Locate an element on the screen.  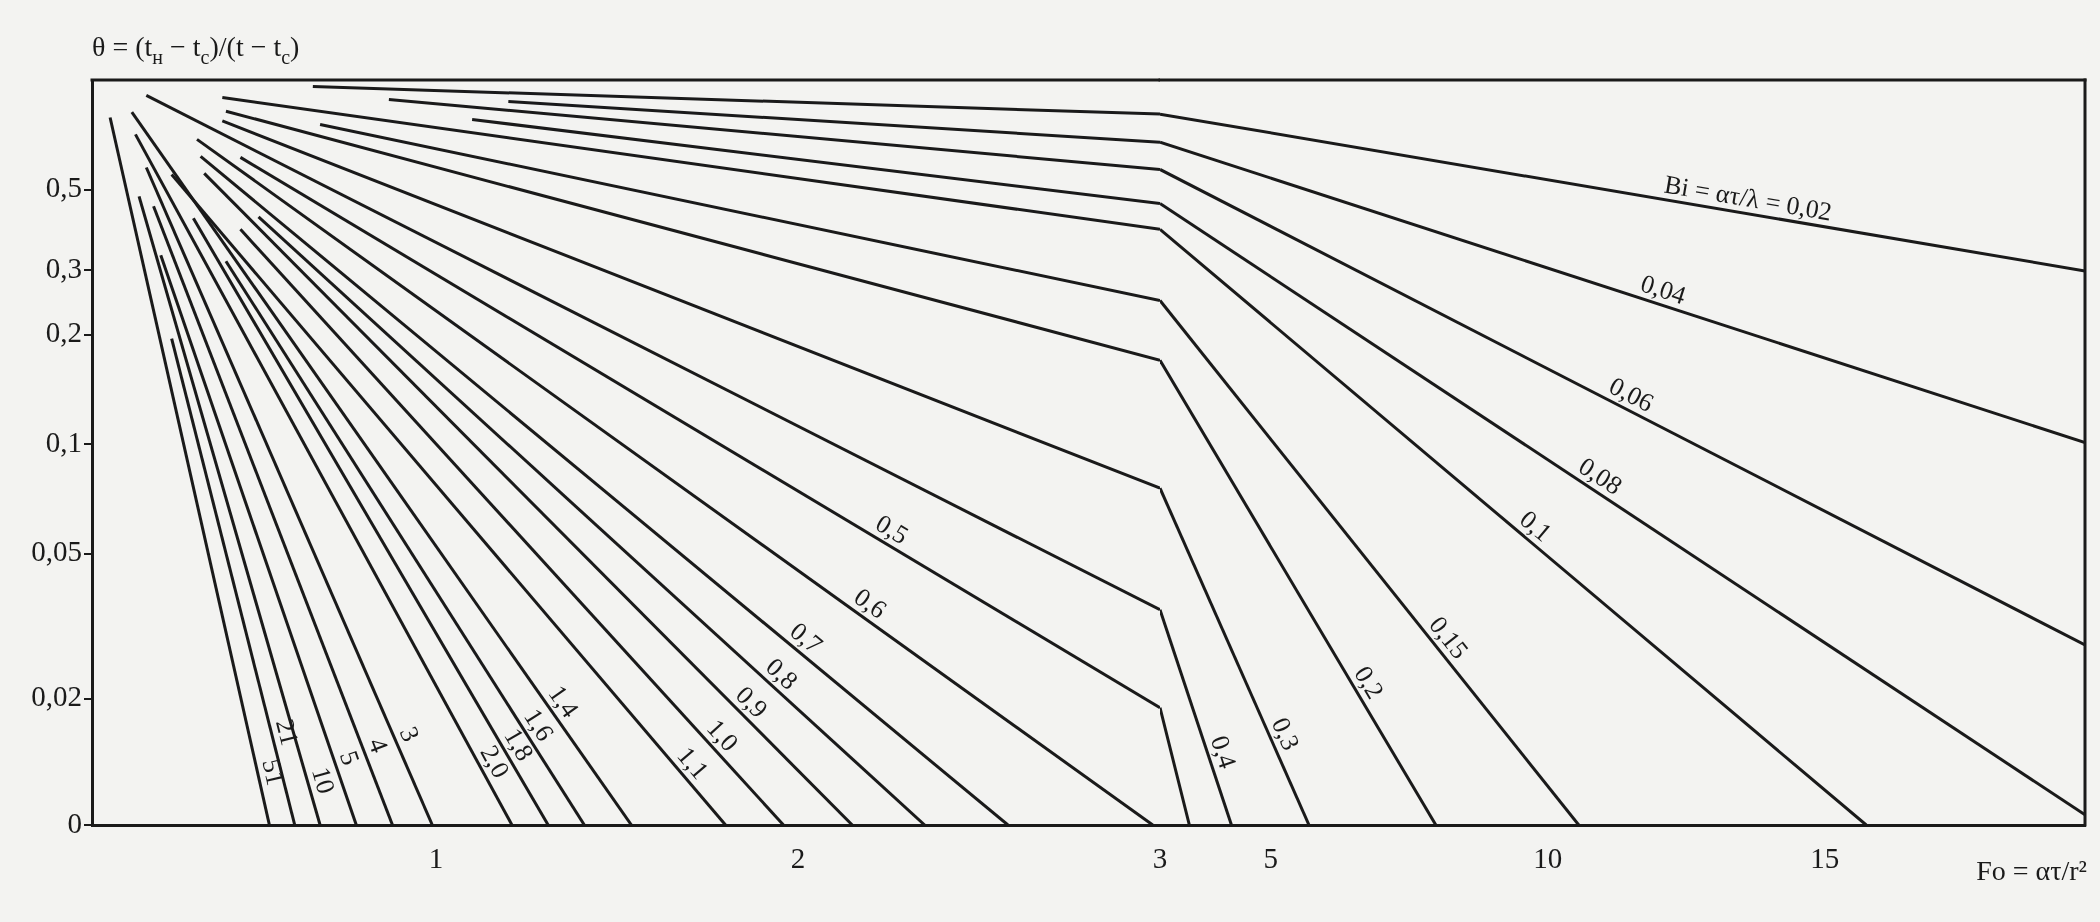
text: 0,06 is located at coordinates (1631, 394).